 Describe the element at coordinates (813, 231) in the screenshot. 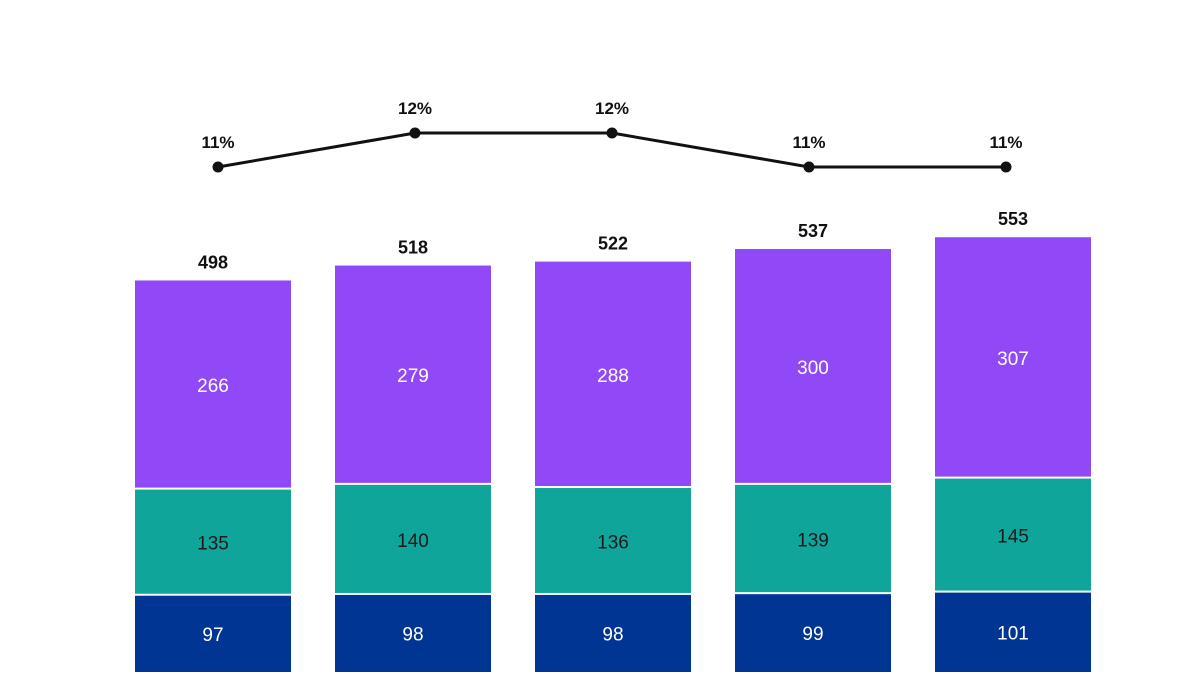

I see `total-label-4: 537` at that location.